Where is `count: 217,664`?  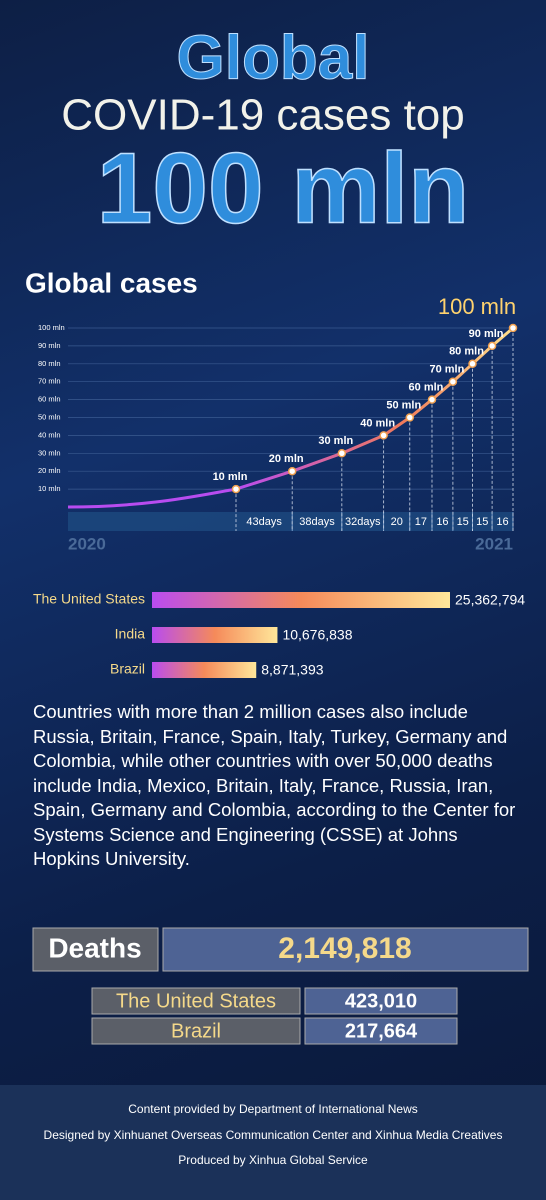
count: 217,664 is located at coordinates (381, 1031).